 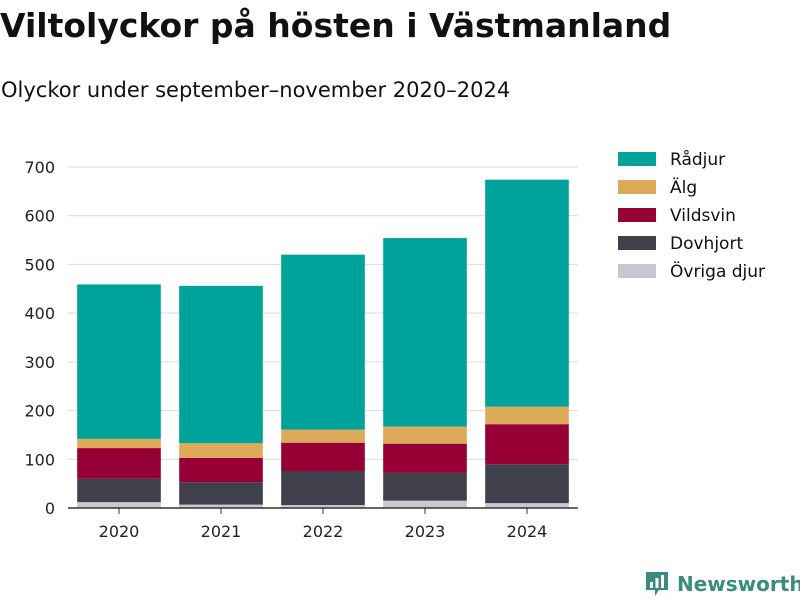 What do you see at coordinates (683, 187) in the screenshot?
I see `legend-label: Älg` at bounding box center [683, 187].